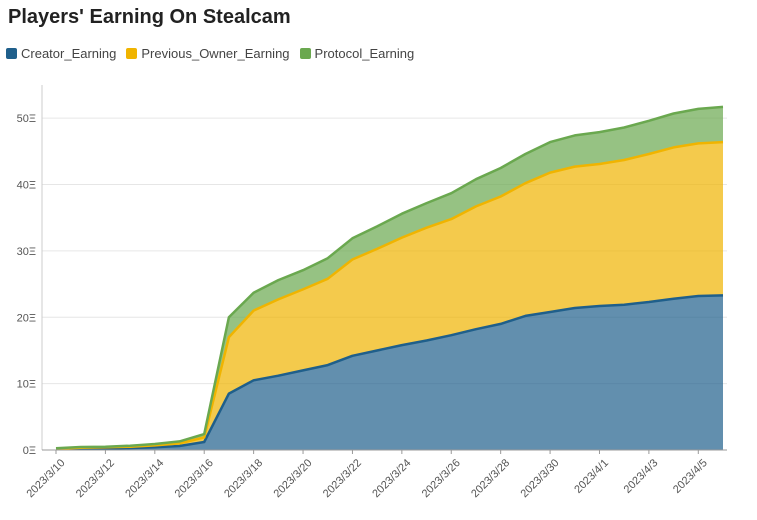 This screenshot has height=520, width=757. Describe the element at coordinates (29, 451) in the screenshot. I see `y-tick-label: 0Ξ` at that location.